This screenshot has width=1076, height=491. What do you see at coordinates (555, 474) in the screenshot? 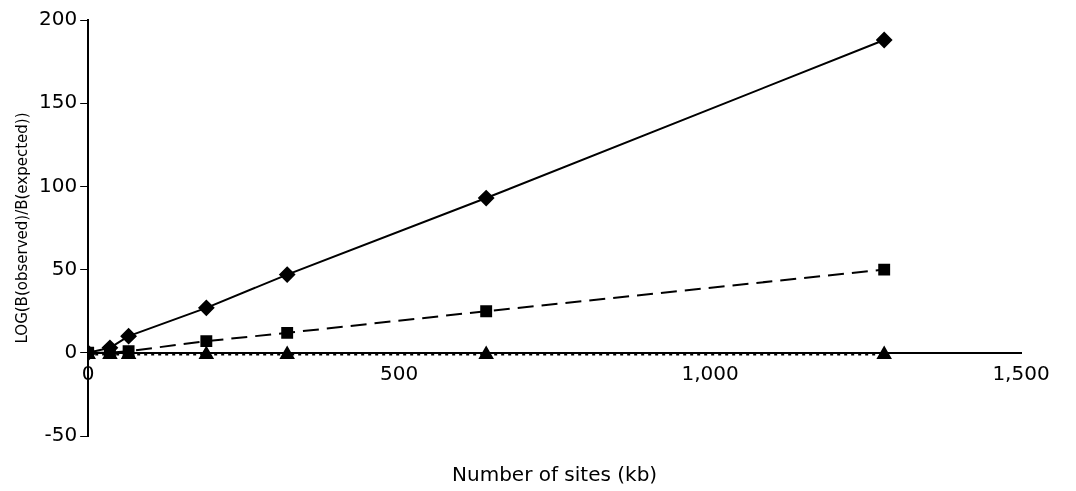
I see `x-axis-title: Number of sites (kb)` at bounding box center [555, 474].